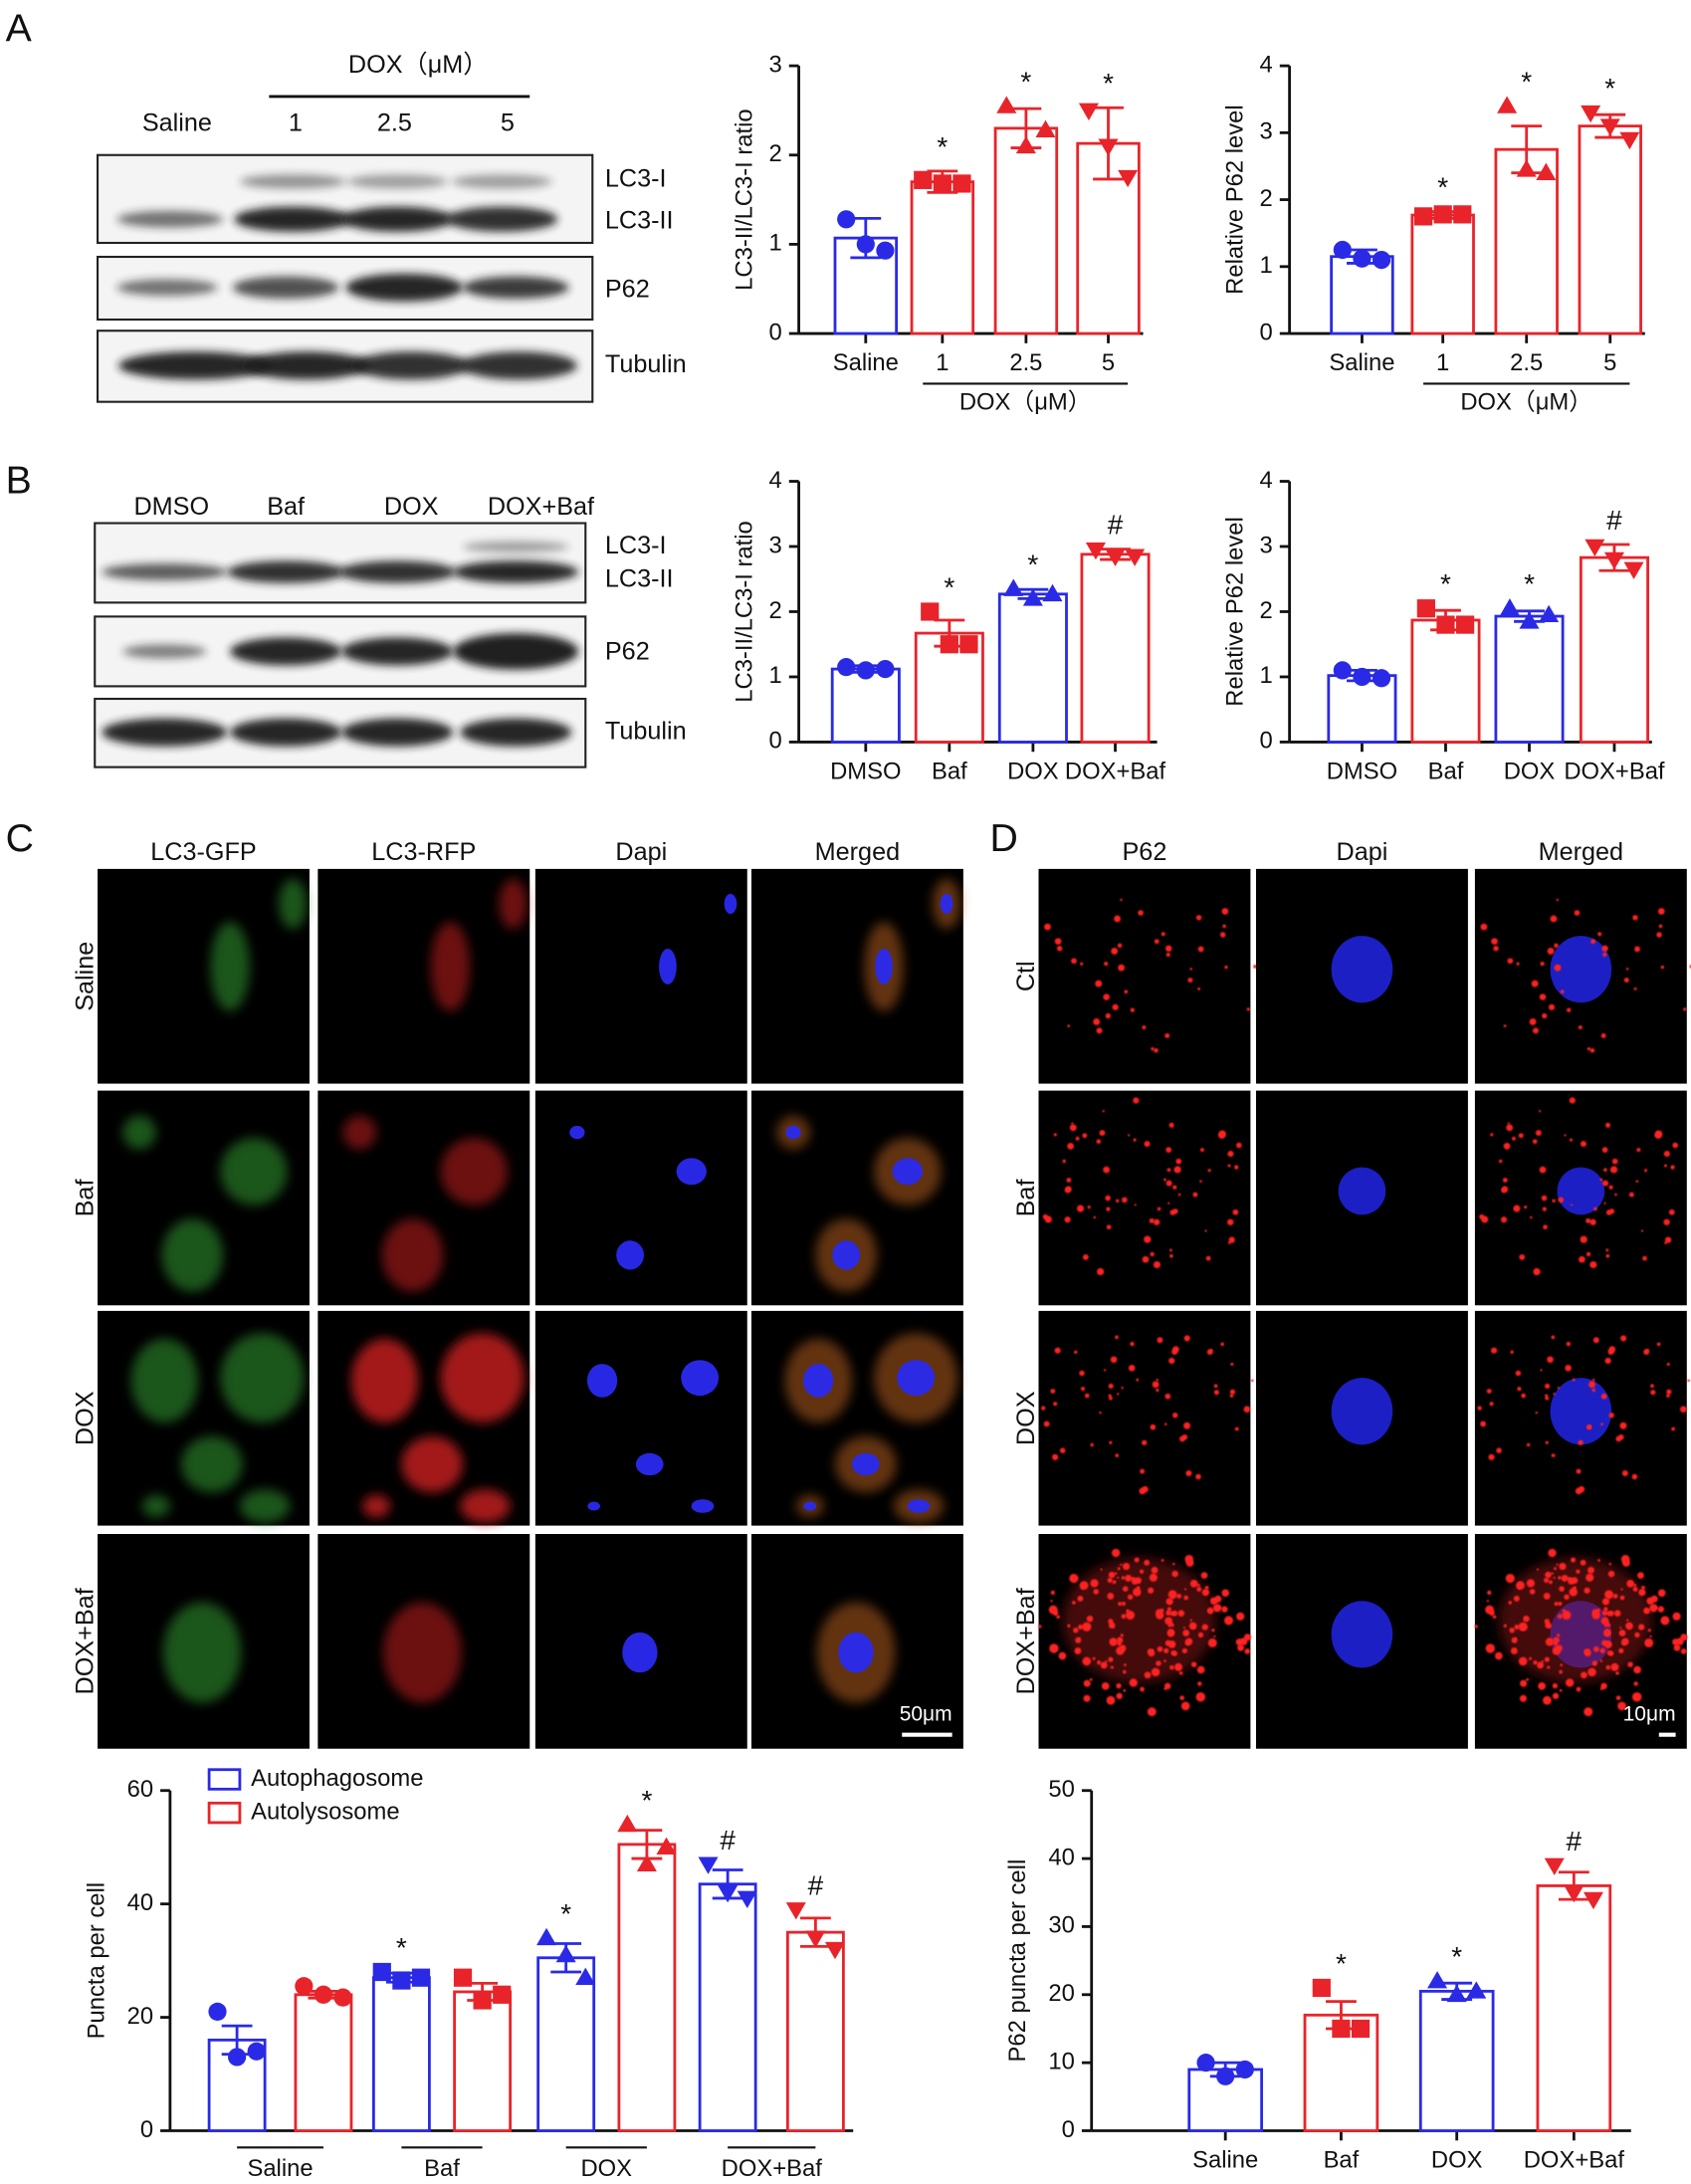 This screenshot has width=1691, height=2184. Describe the element at coordinates (745, 200) in the screenshot. I see `y-axis-label: LC3-II/LC3-I ratio` at that location.